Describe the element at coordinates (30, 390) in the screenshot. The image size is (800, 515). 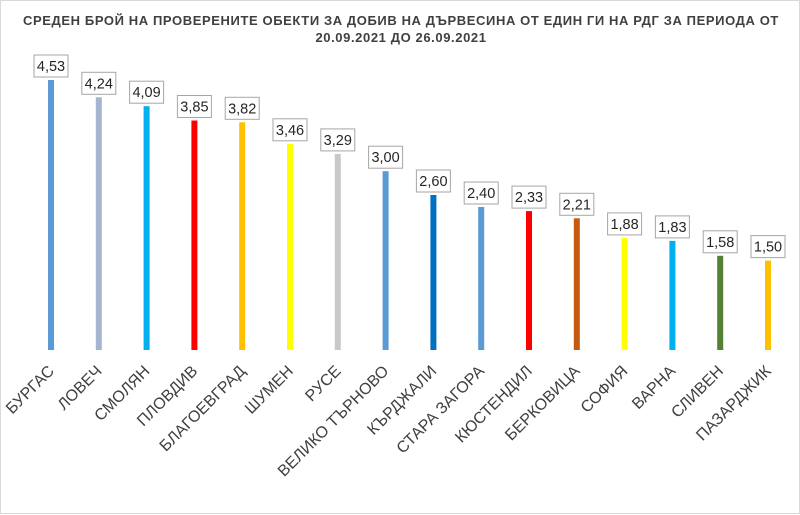
I see `category-label-1: БУРГАС` at that location.